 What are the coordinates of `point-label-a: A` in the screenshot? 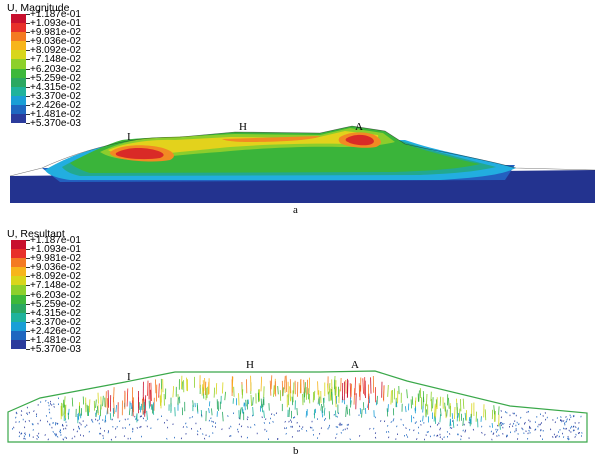 It's located at (359, 127).